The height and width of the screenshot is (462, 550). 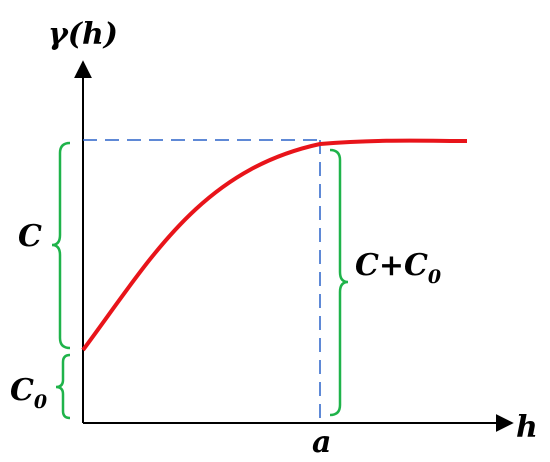 What do you see at coordinates (527, 427) in the screenshot?
I see `x-axis-label: h` at bounding box center [527, 427].